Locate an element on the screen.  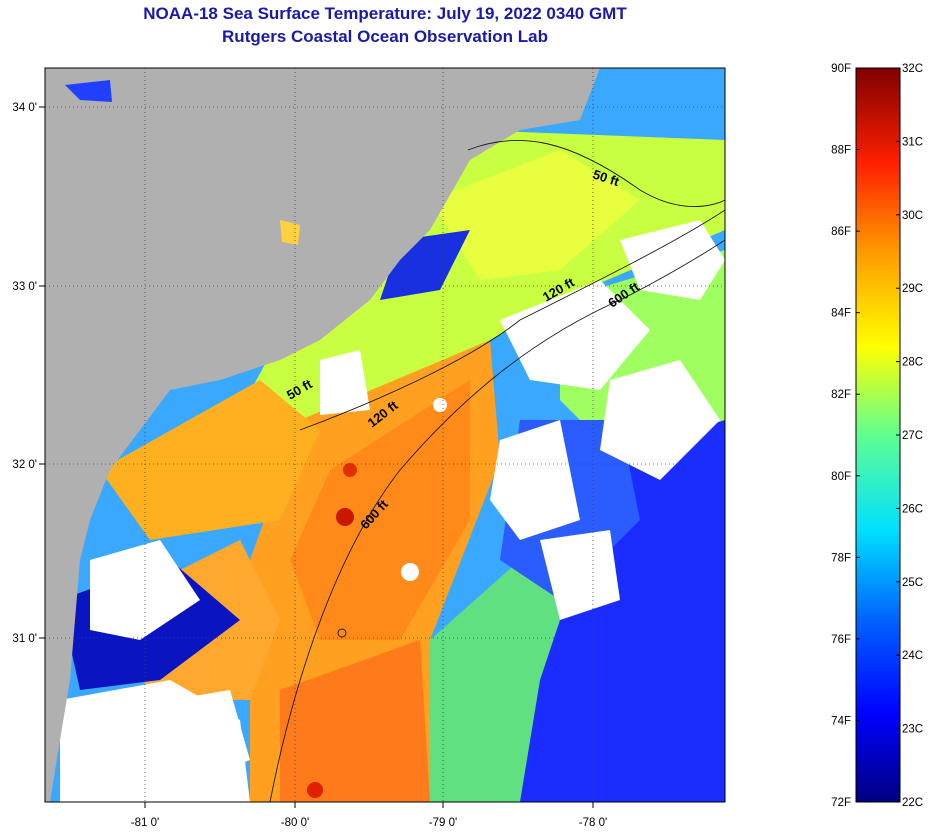
colorbar-label-fahrenheit: 90F is located at coordinates (841, 69).